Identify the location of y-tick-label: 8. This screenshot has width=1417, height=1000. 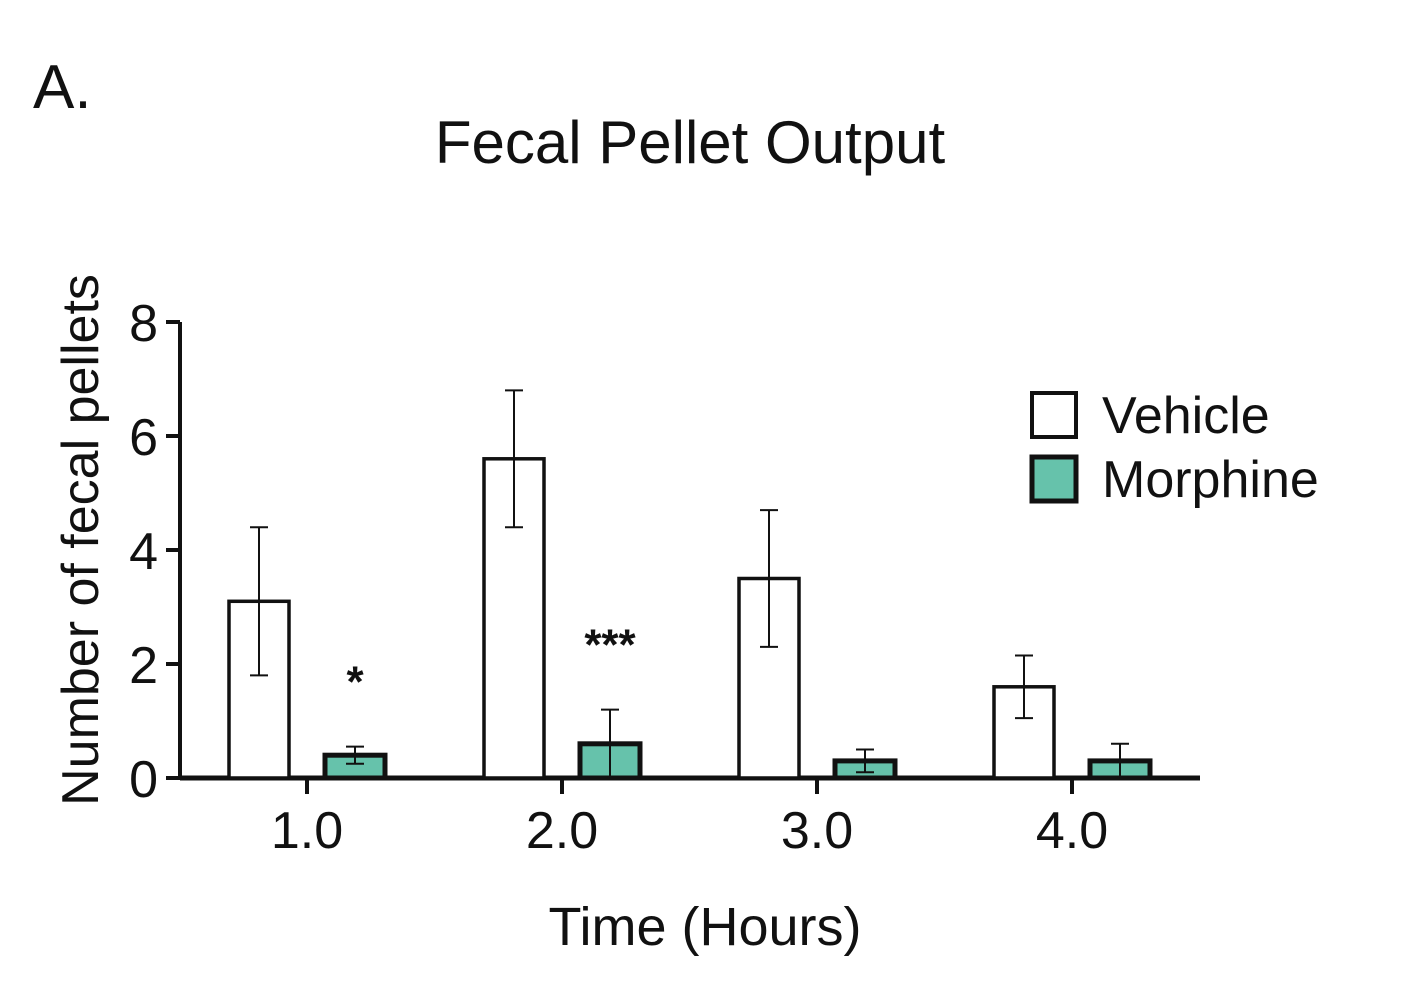
(143, 324).